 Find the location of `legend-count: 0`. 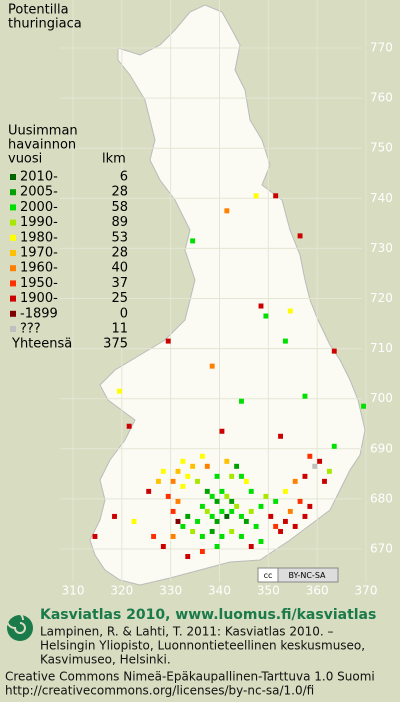

legend-count: 0 is located at coordinates (124, 313).